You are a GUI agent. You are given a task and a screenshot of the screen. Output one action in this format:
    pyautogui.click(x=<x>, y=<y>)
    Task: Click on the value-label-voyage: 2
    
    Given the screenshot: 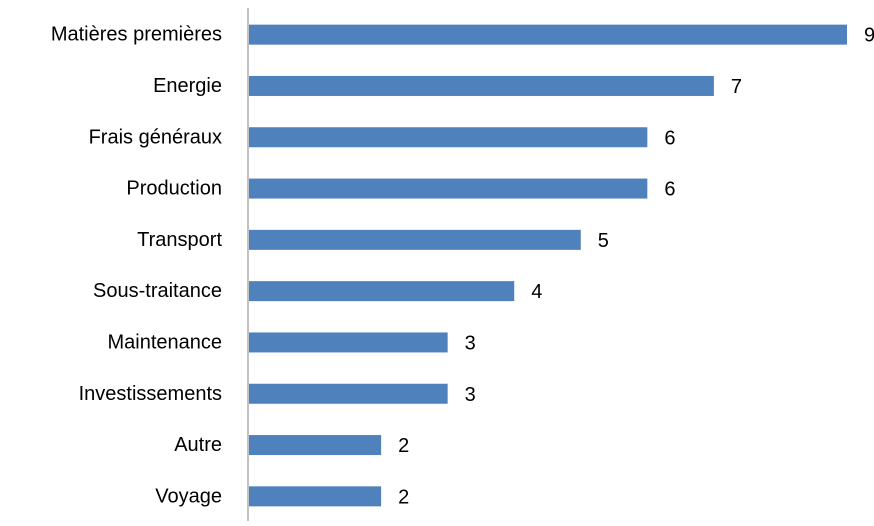 What is the action you would take?
    pyautogui.click(x=403, y=497)
    